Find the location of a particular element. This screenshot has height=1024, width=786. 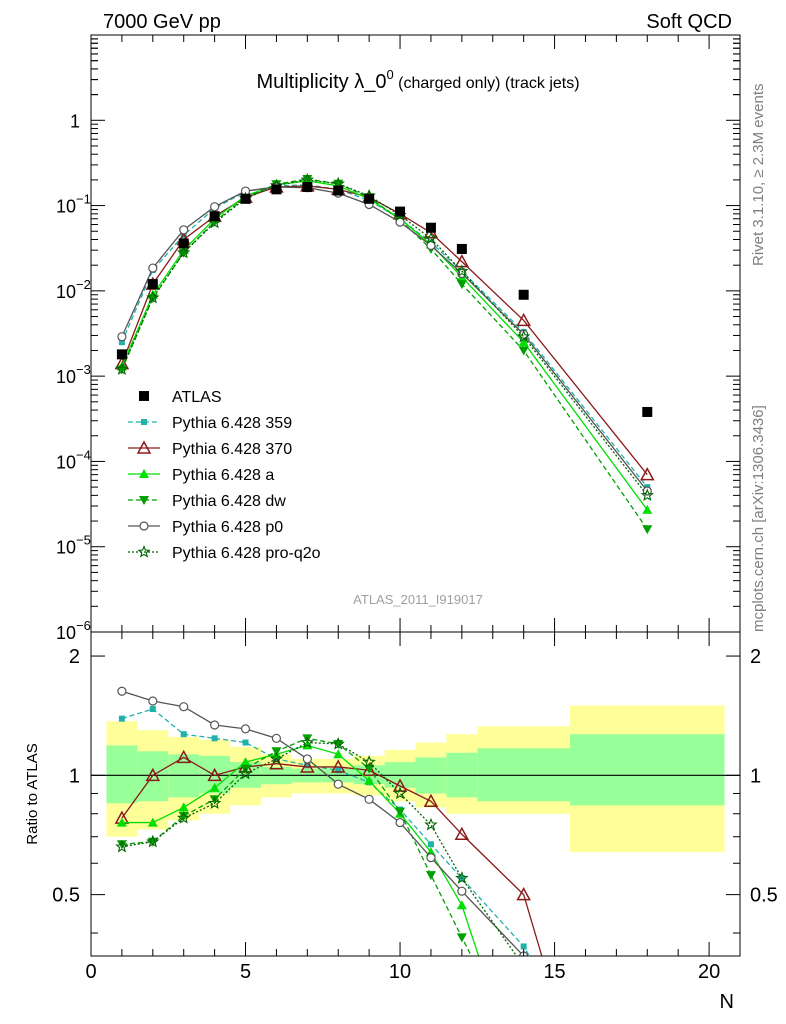

uncertainty-band-inner is located at coordinates (122, 774).